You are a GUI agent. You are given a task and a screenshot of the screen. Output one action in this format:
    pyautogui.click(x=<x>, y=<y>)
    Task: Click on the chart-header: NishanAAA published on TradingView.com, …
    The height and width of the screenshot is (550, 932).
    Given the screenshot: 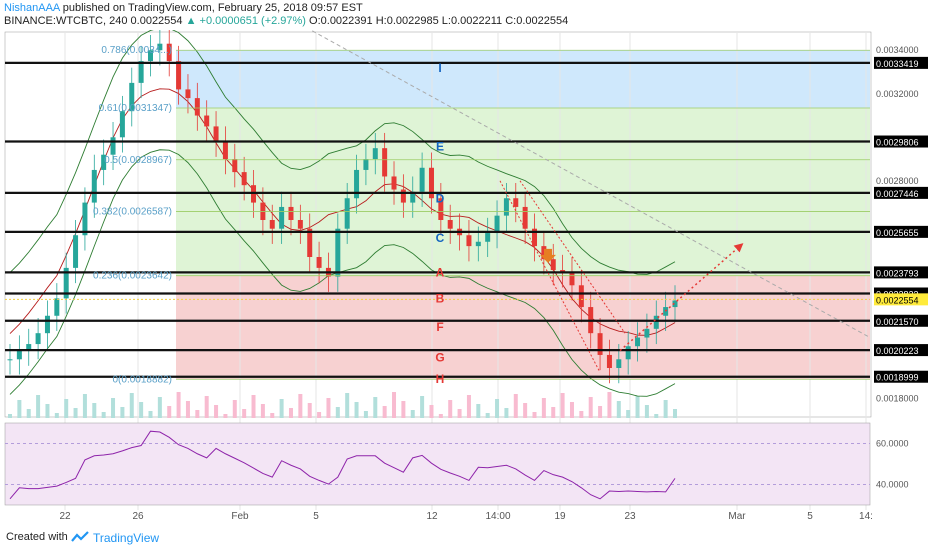 What is the action you would take?
    pyautogui.click(x=466, y=15)
    